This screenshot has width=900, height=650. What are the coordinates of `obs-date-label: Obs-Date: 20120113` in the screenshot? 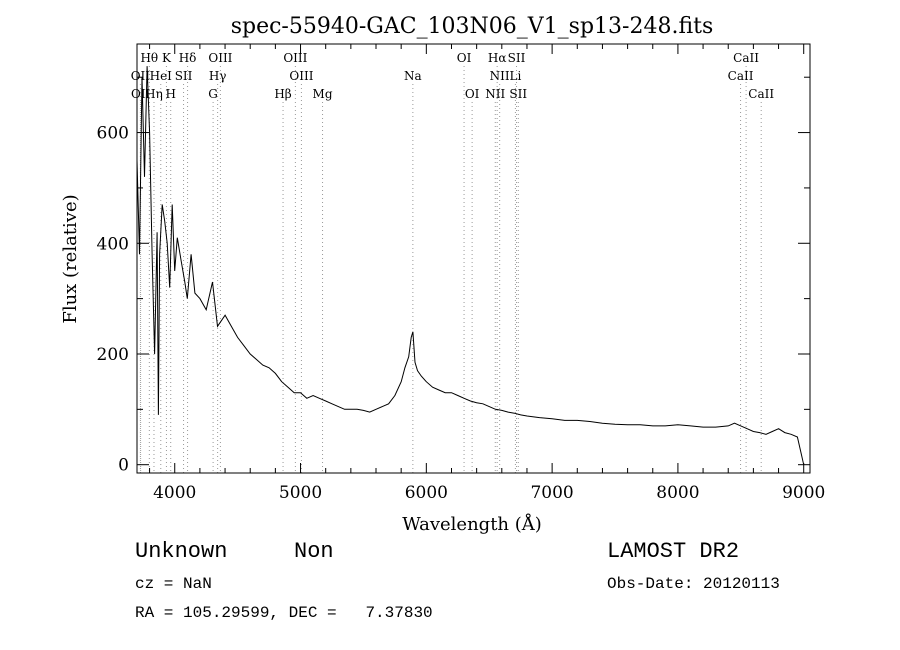 It's located at (693, 584).